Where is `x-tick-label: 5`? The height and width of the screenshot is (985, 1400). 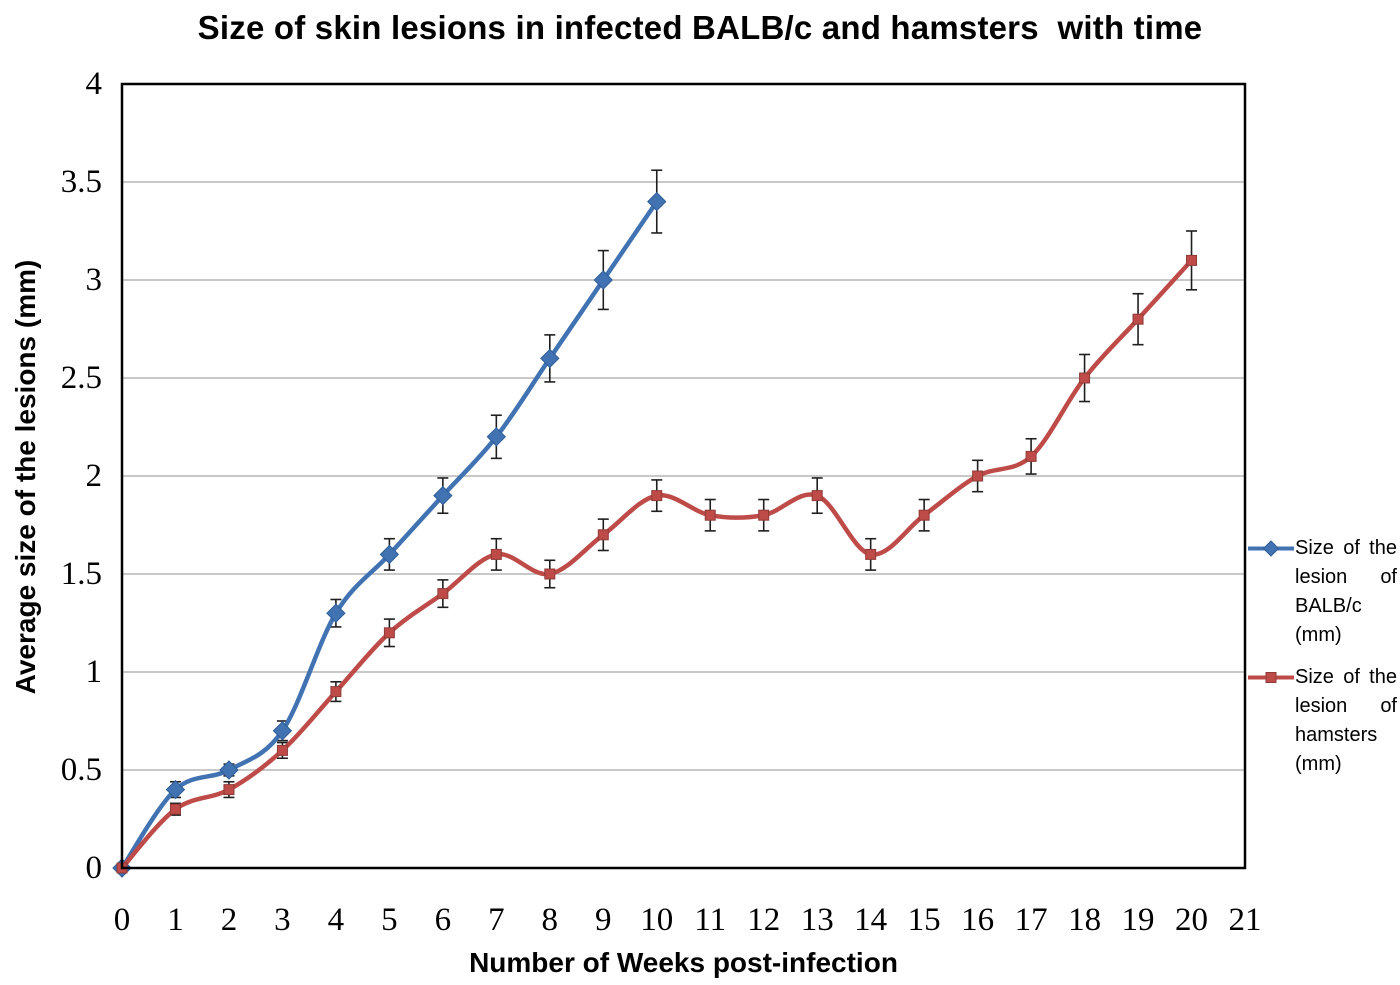 x-tick-label: 5 is located at coordinates (389, 920).